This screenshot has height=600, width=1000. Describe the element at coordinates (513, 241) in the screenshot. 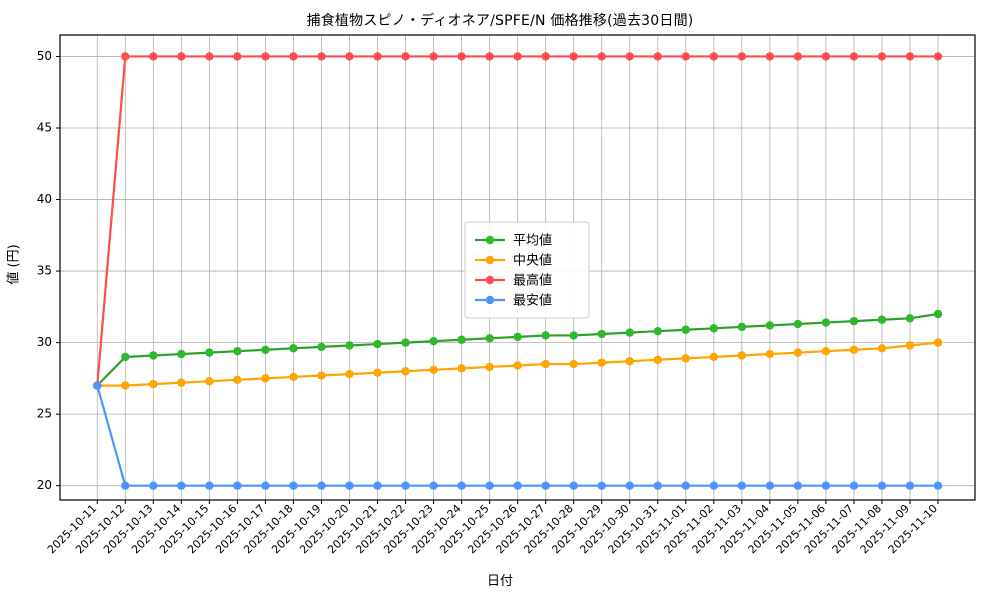

I see `legend-item-1: 平均値` at that location.